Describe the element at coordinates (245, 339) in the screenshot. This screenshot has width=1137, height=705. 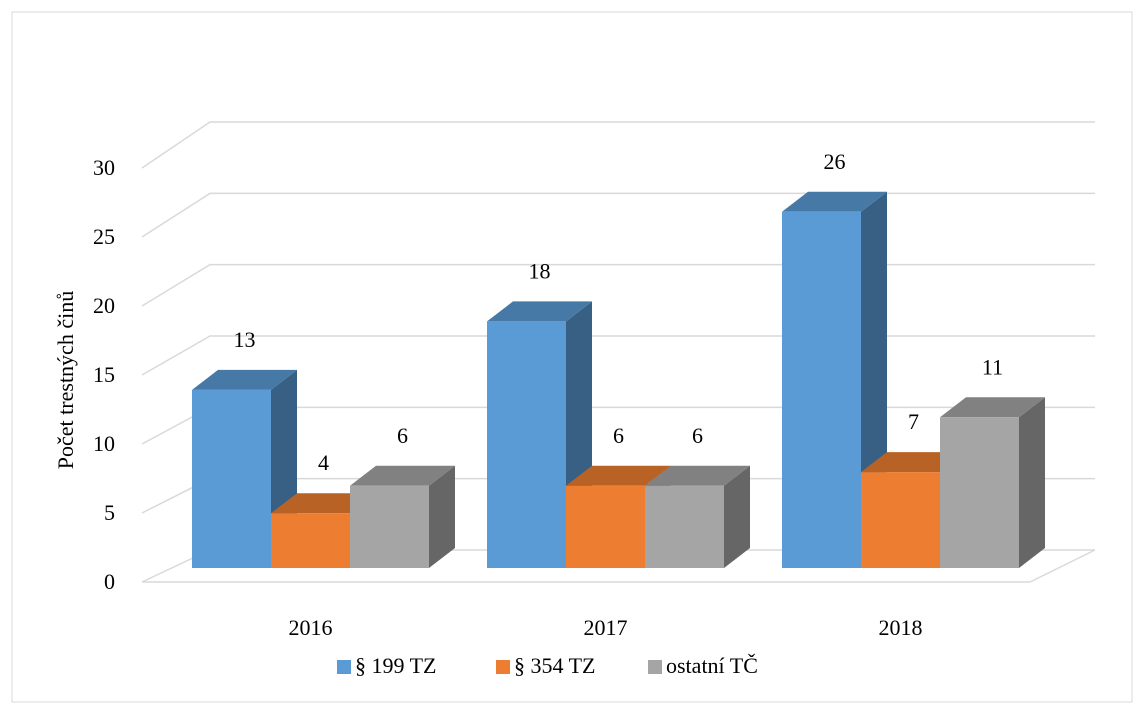
I see `data-label: 13` at that location.